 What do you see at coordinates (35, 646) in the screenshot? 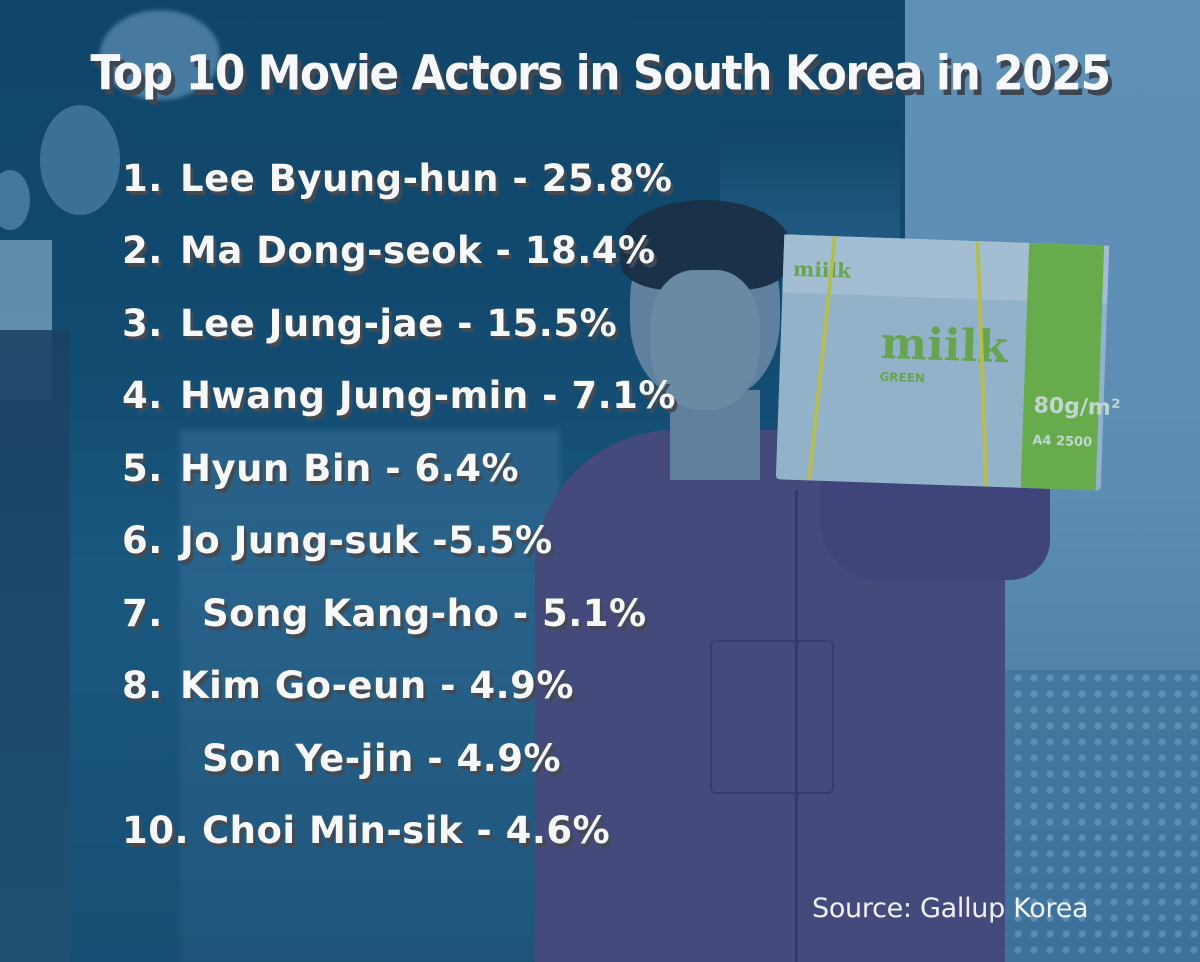
I see `background-clothes-rack` at bounding box center [35, 646].